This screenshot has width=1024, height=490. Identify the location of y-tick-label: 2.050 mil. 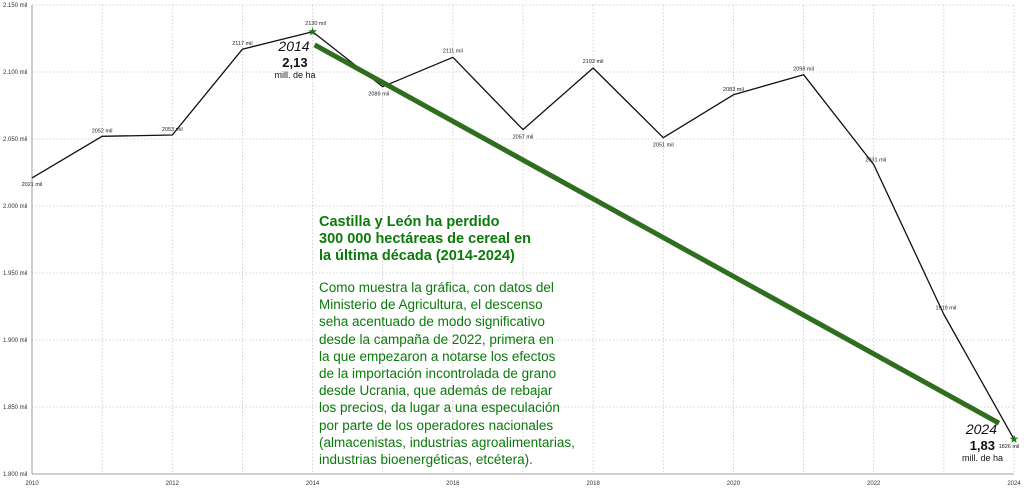
(15, 140).